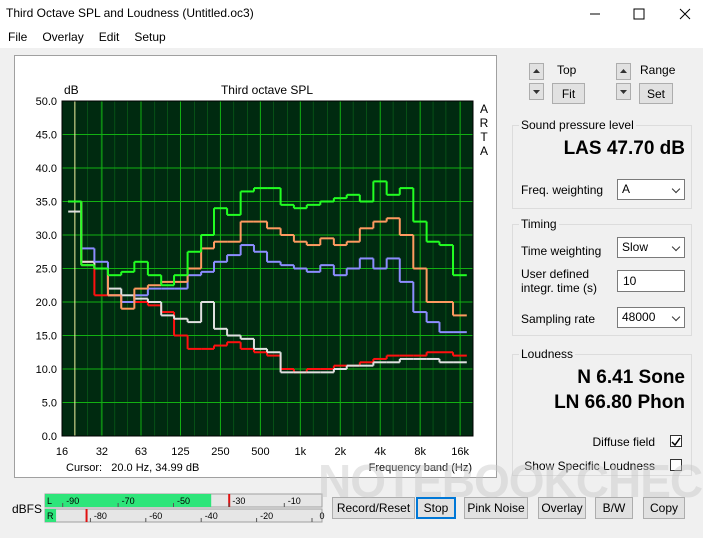 The width and height of the screenshot is (703, 538). Describe the element at coordinates (559, 281) in the screenshot. I see `integr-label: User defined integr. time (s)` at that location.